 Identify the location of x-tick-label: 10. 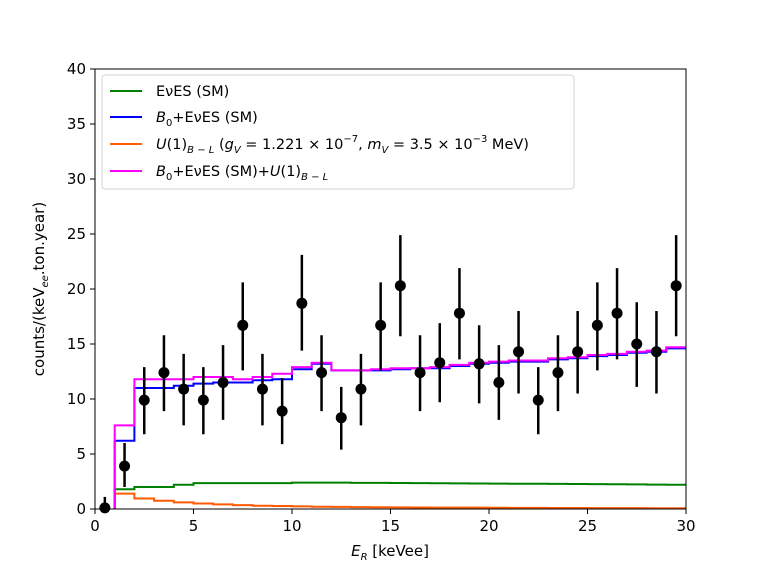
(291, 526).